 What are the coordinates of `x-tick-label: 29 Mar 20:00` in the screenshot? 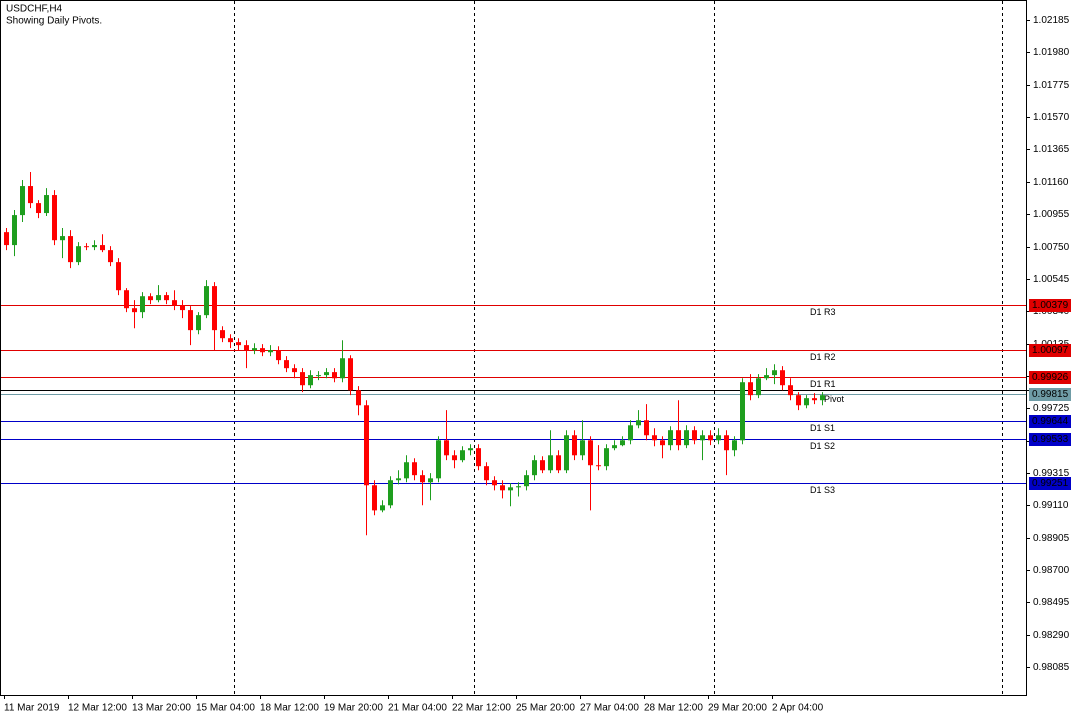 It's located at (737, 708).